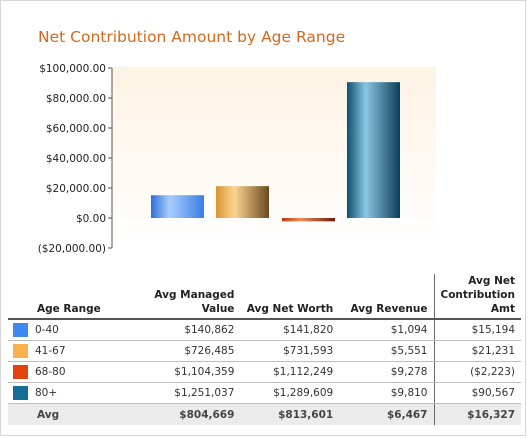  What do you see at coordinates (76, 189) in the screenshot?
I see `y-tick-label: $20,000.00` at bounding box center [76, 189].